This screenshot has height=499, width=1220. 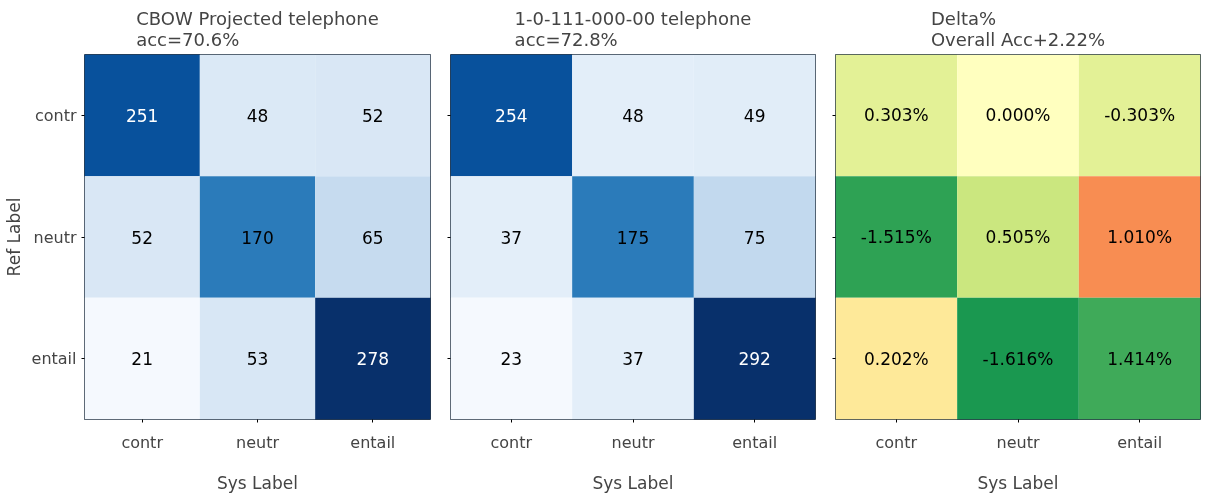 I want to click on data-label: 21, so click(x=142, y=359).